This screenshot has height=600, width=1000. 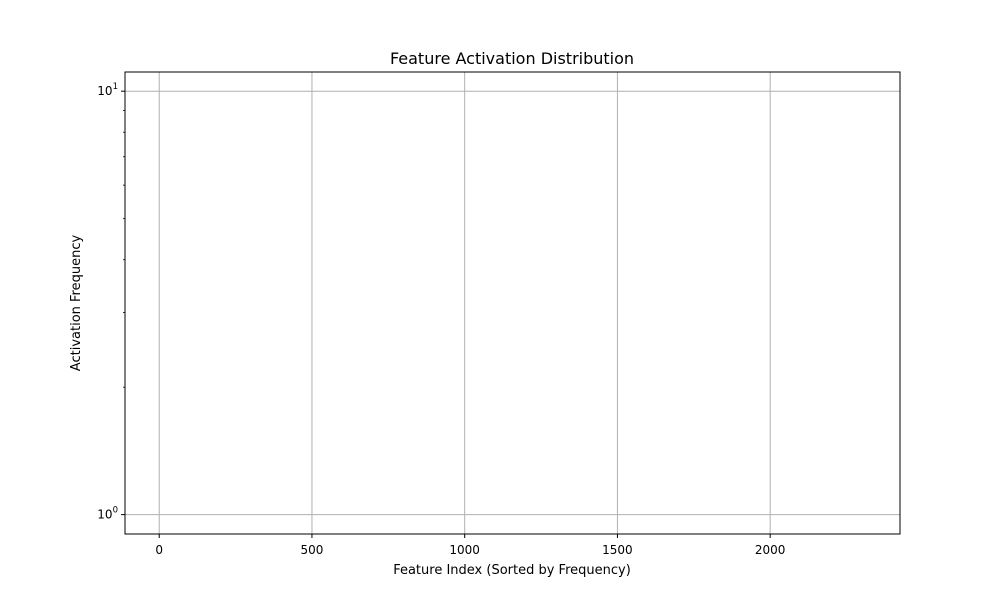 I want to click on x-tick-label: 2000, so click(x=770, y=550).